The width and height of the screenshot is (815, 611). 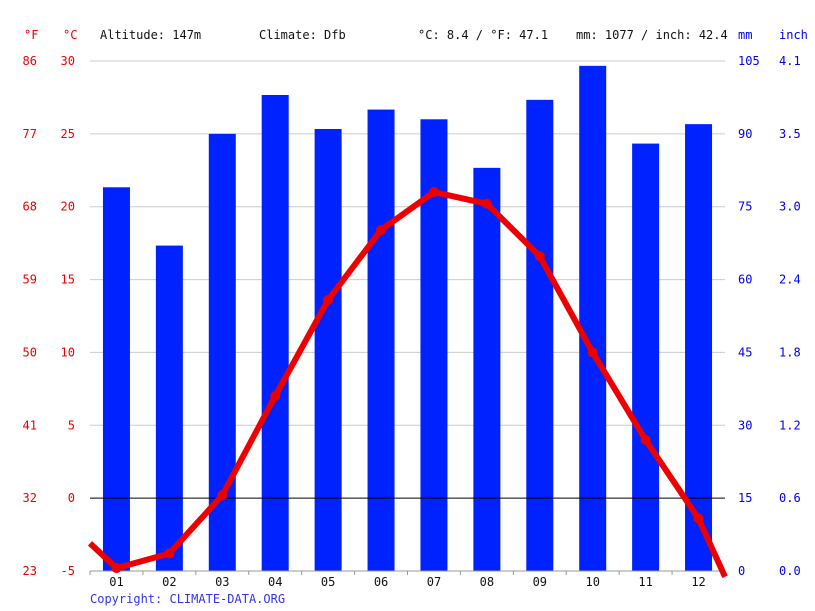 What do you see at coordinates (30, 498) in the screenshot?
I see `fahrenheit-tick-label: 32` at bounding box center [30, 498].